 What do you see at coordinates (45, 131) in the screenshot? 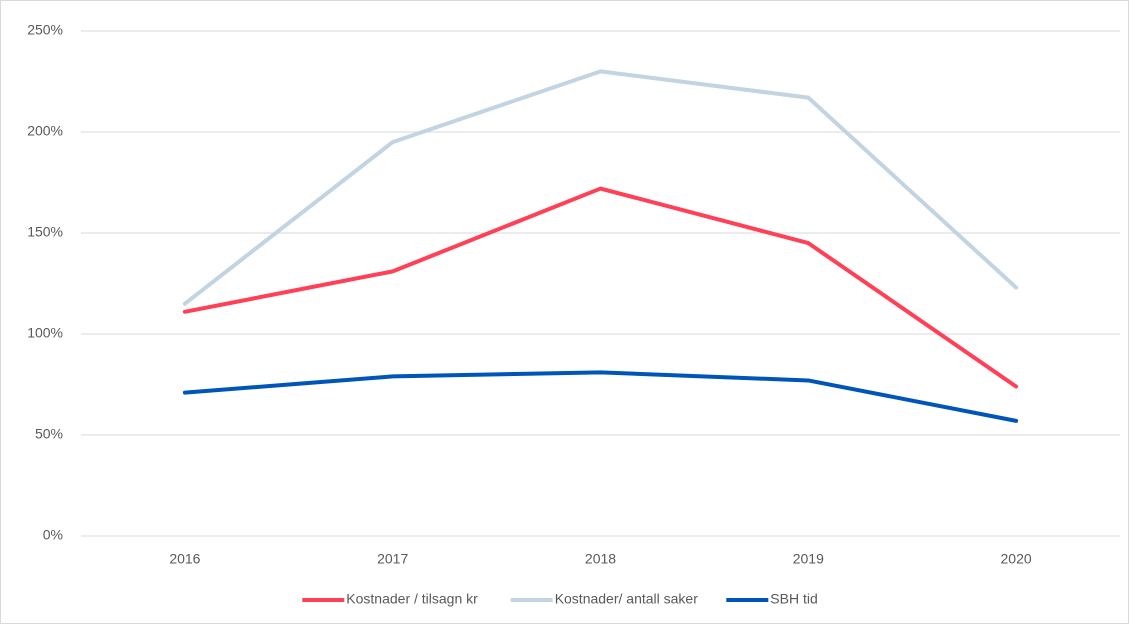
I see `y-tick-label: 200%` at bounding box center [45, 131].